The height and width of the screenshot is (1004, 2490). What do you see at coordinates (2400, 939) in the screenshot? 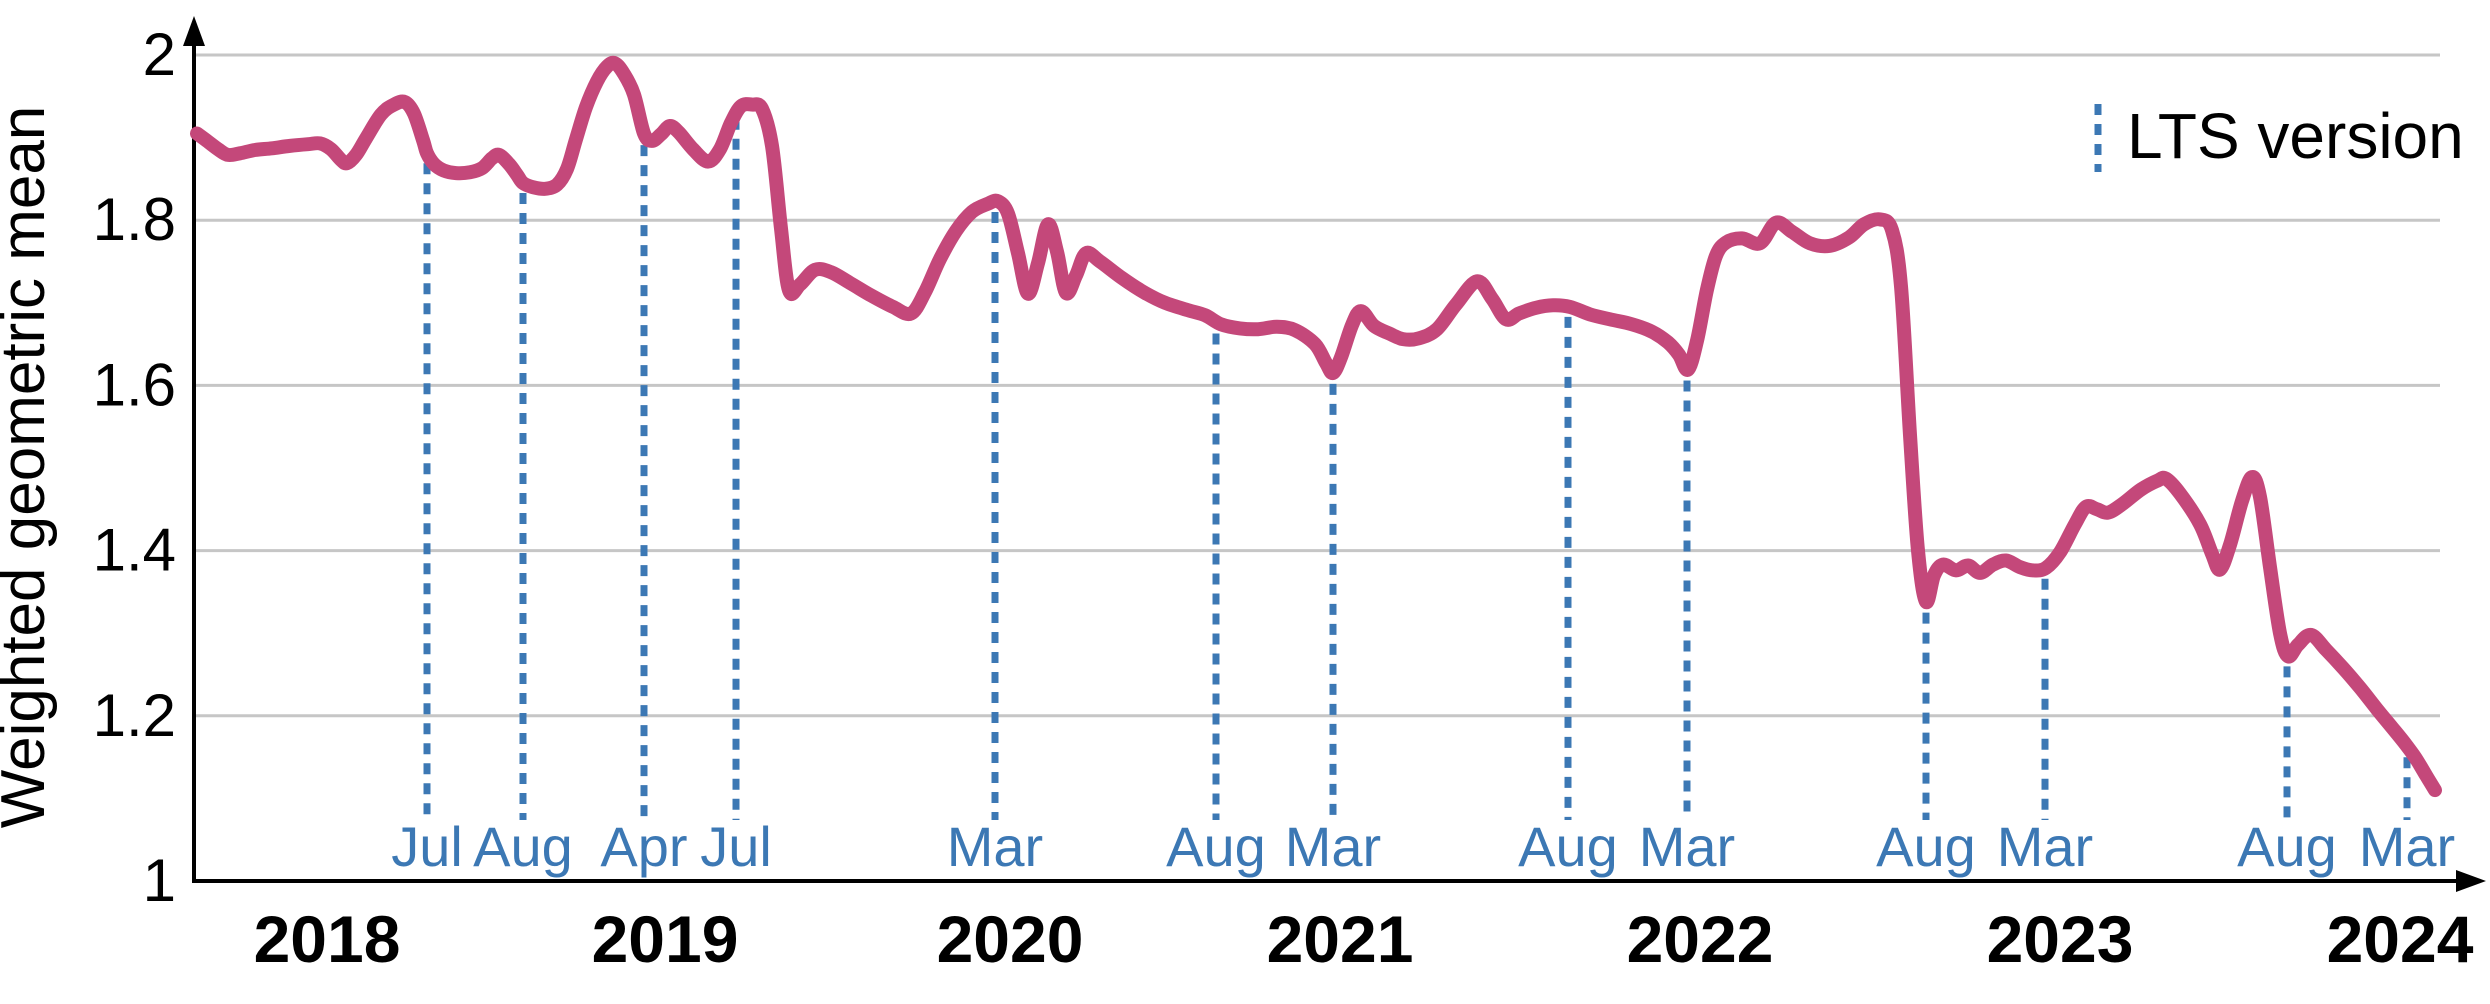
I see `svg-text: 2024` at bounding box center [2400, 939].